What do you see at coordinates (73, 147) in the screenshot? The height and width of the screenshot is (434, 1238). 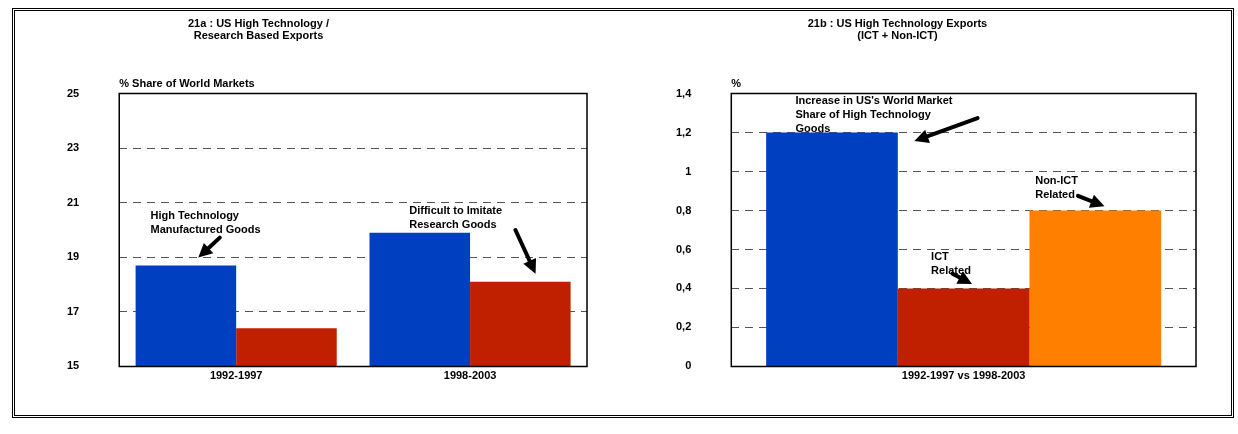 I see `y-tick-label: 23` at bounding box center [73, 147].